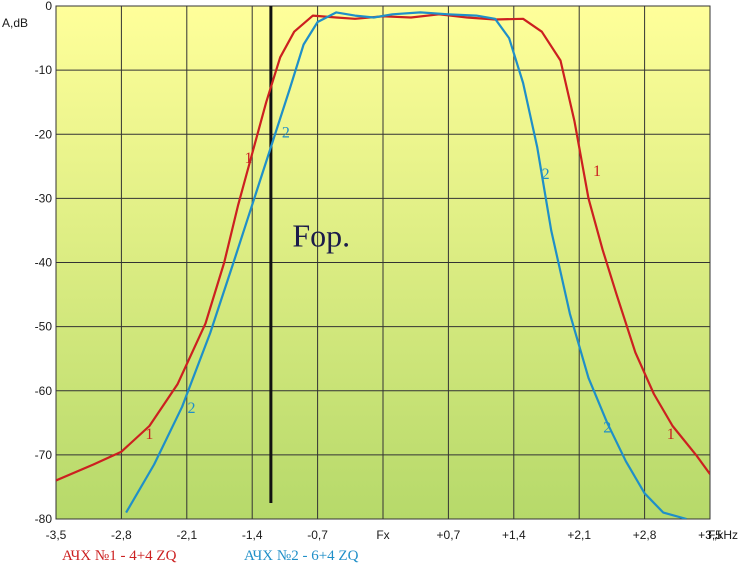 This screenshot has width=742, height=568. I want to click on y-tick-label: -40, so click(44, 263).